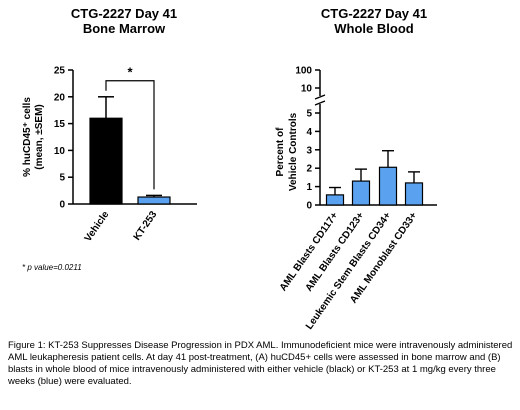 This screenshot has width=520, height=410. Describe the element at coordinates (309, 187) in the screenshot. I see `chart-b-ytick-label: 1` at that location.